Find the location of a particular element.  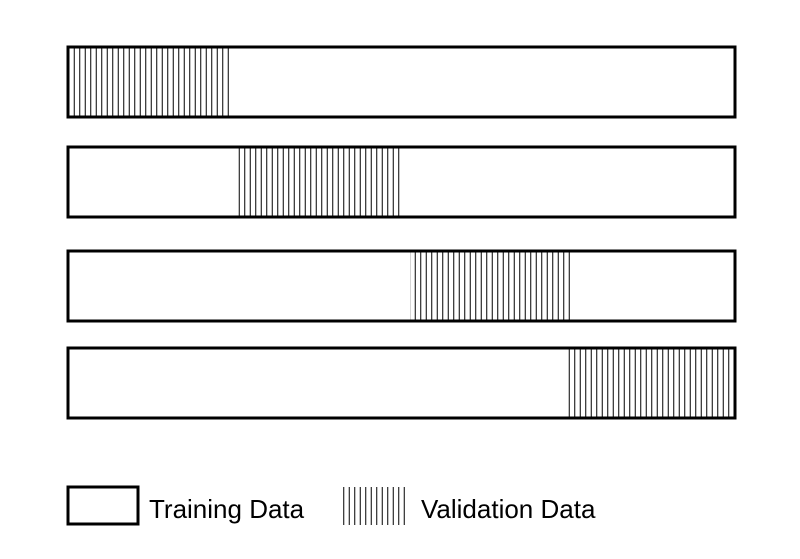

validation-legend-label: Validation Data is located at coordinates (508, 509).